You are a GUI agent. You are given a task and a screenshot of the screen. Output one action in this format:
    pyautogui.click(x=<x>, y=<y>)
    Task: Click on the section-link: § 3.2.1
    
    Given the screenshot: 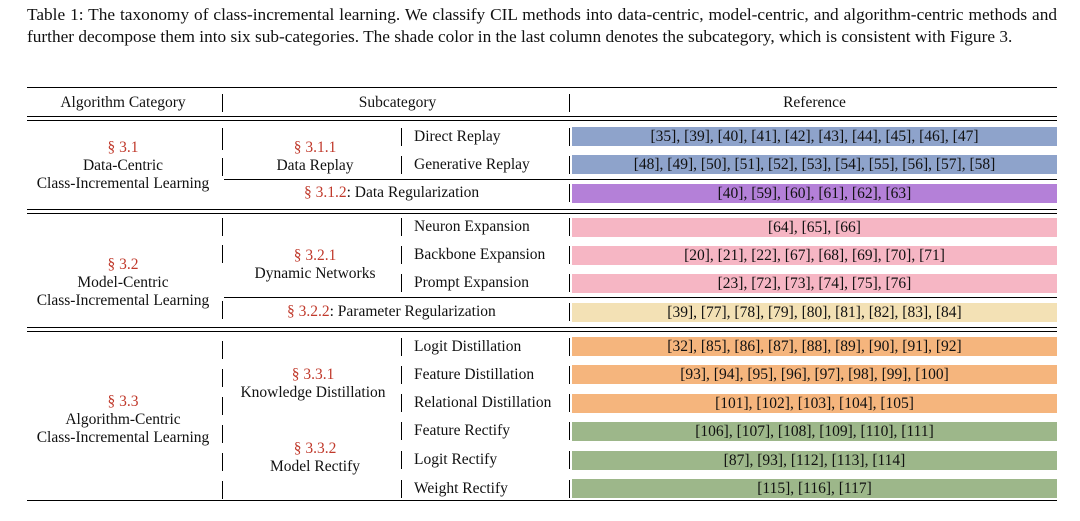 What is the action you would take?
    pyautogui.click(x=315, y=255)
    